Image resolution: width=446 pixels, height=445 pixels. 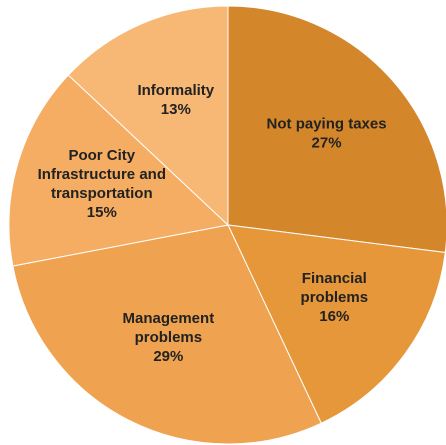 What do you see at coordinates (327, 124) in the screenshot?
I see `slice-label: Not paying taxes` at bounding box center [327, 124].